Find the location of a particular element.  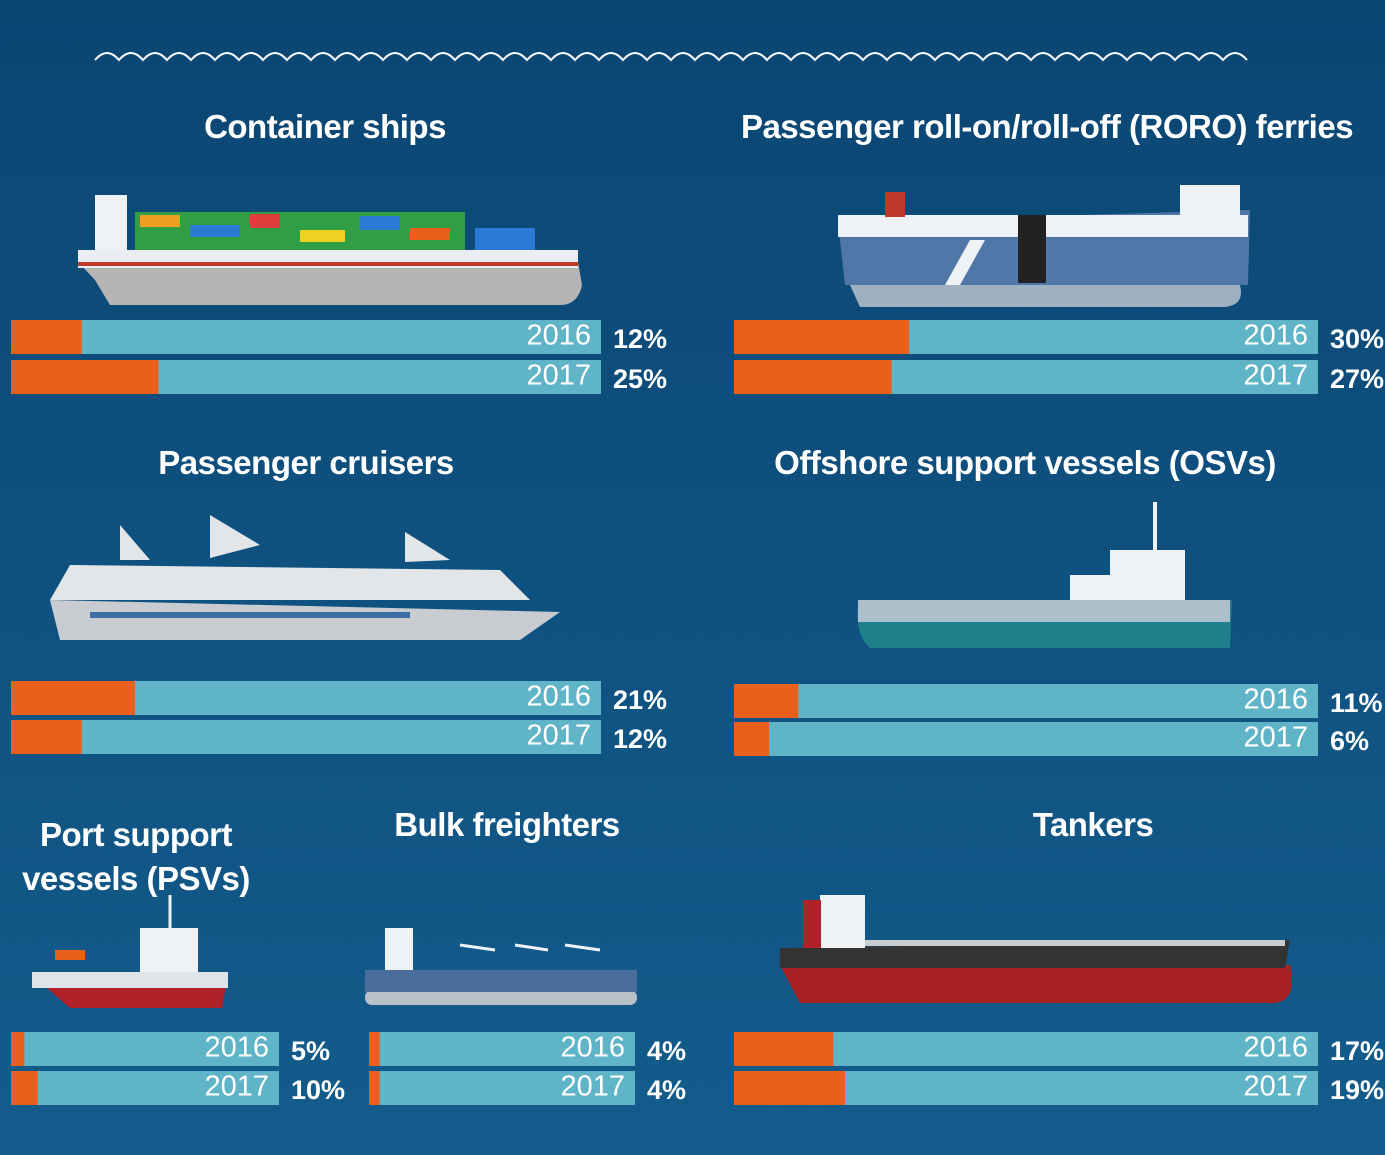

chart-title: Port support vessels (PSVs) is located at coordinates (136, 856).